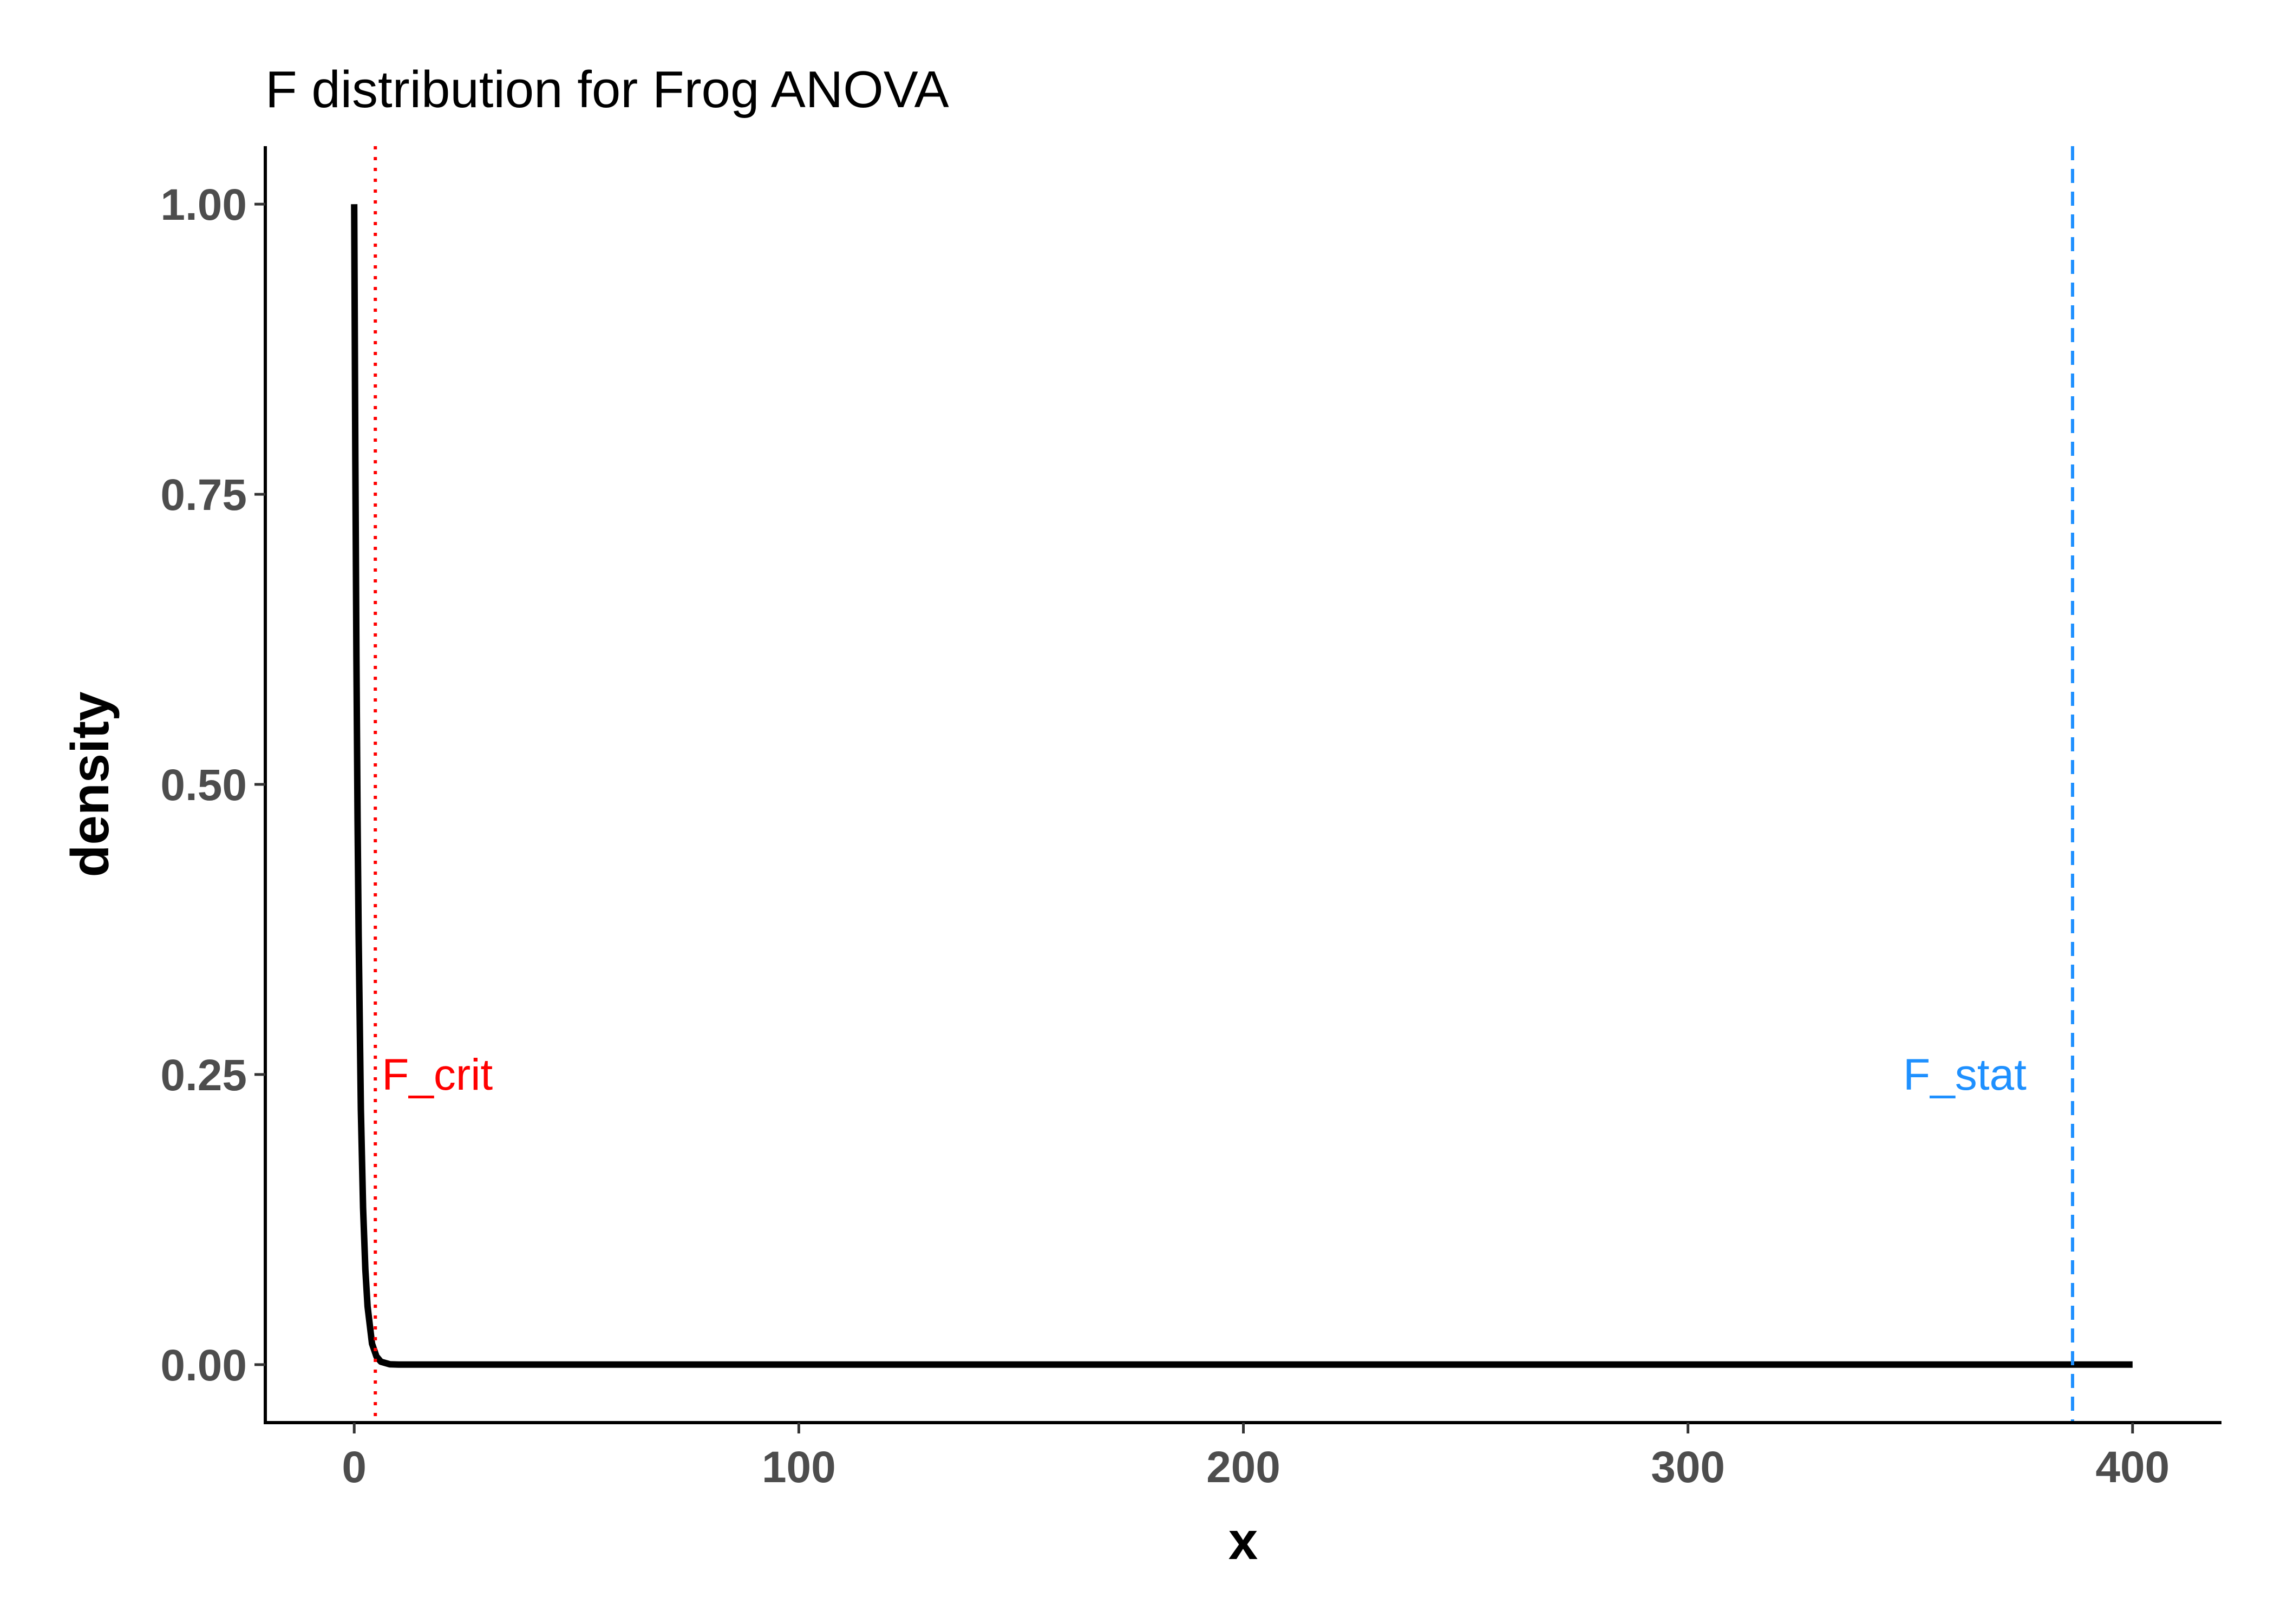  Describe the element at coordinates (438, 1074) in the screenshot. I see `f-crit-label: F_crit` at that location.